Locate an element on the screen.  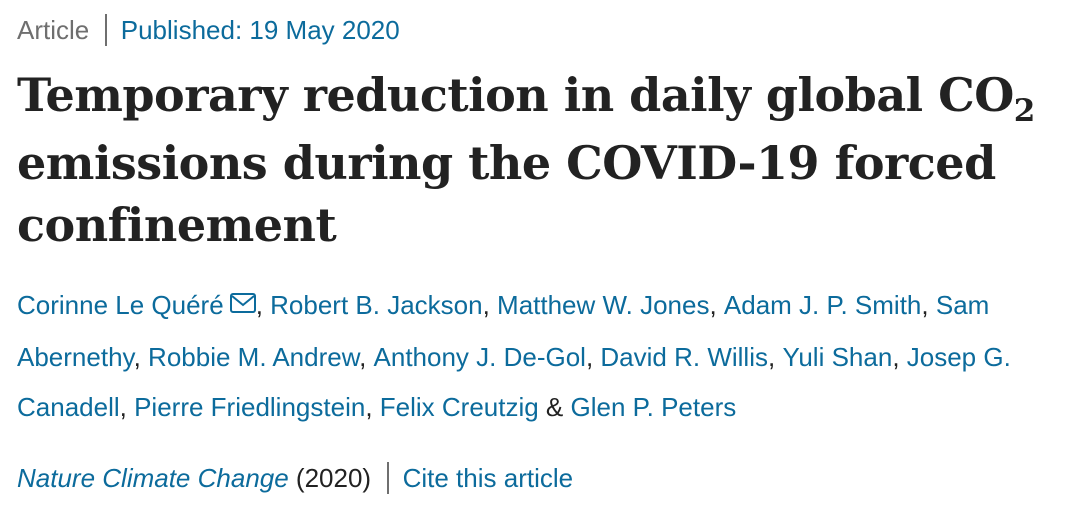
author-link: Robbie M. Andrew is located at coordinates (254, 357).